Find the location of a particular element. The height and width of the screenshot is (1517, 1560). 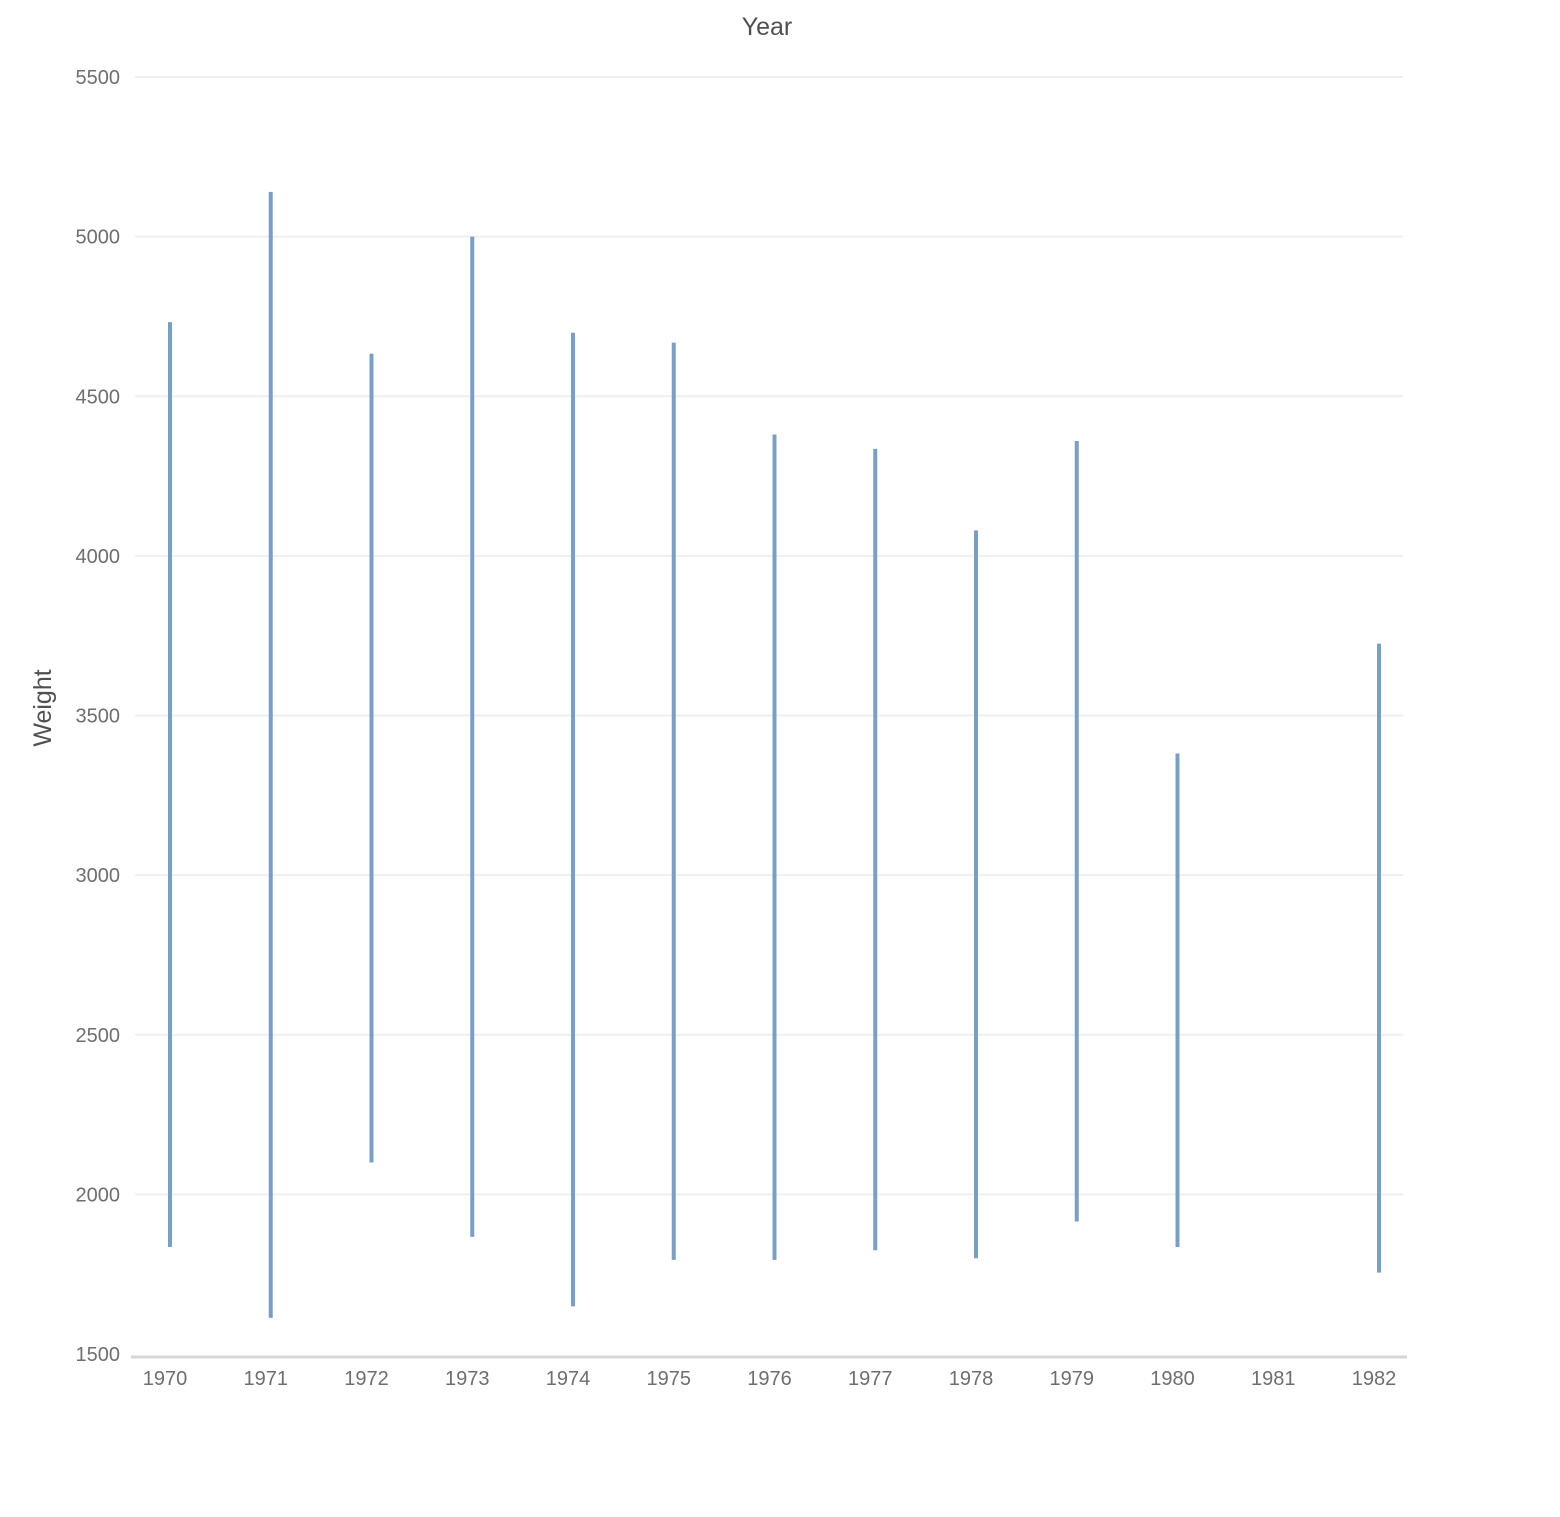

x-tick-label: 1978 is located at coordinates (971, 1379).